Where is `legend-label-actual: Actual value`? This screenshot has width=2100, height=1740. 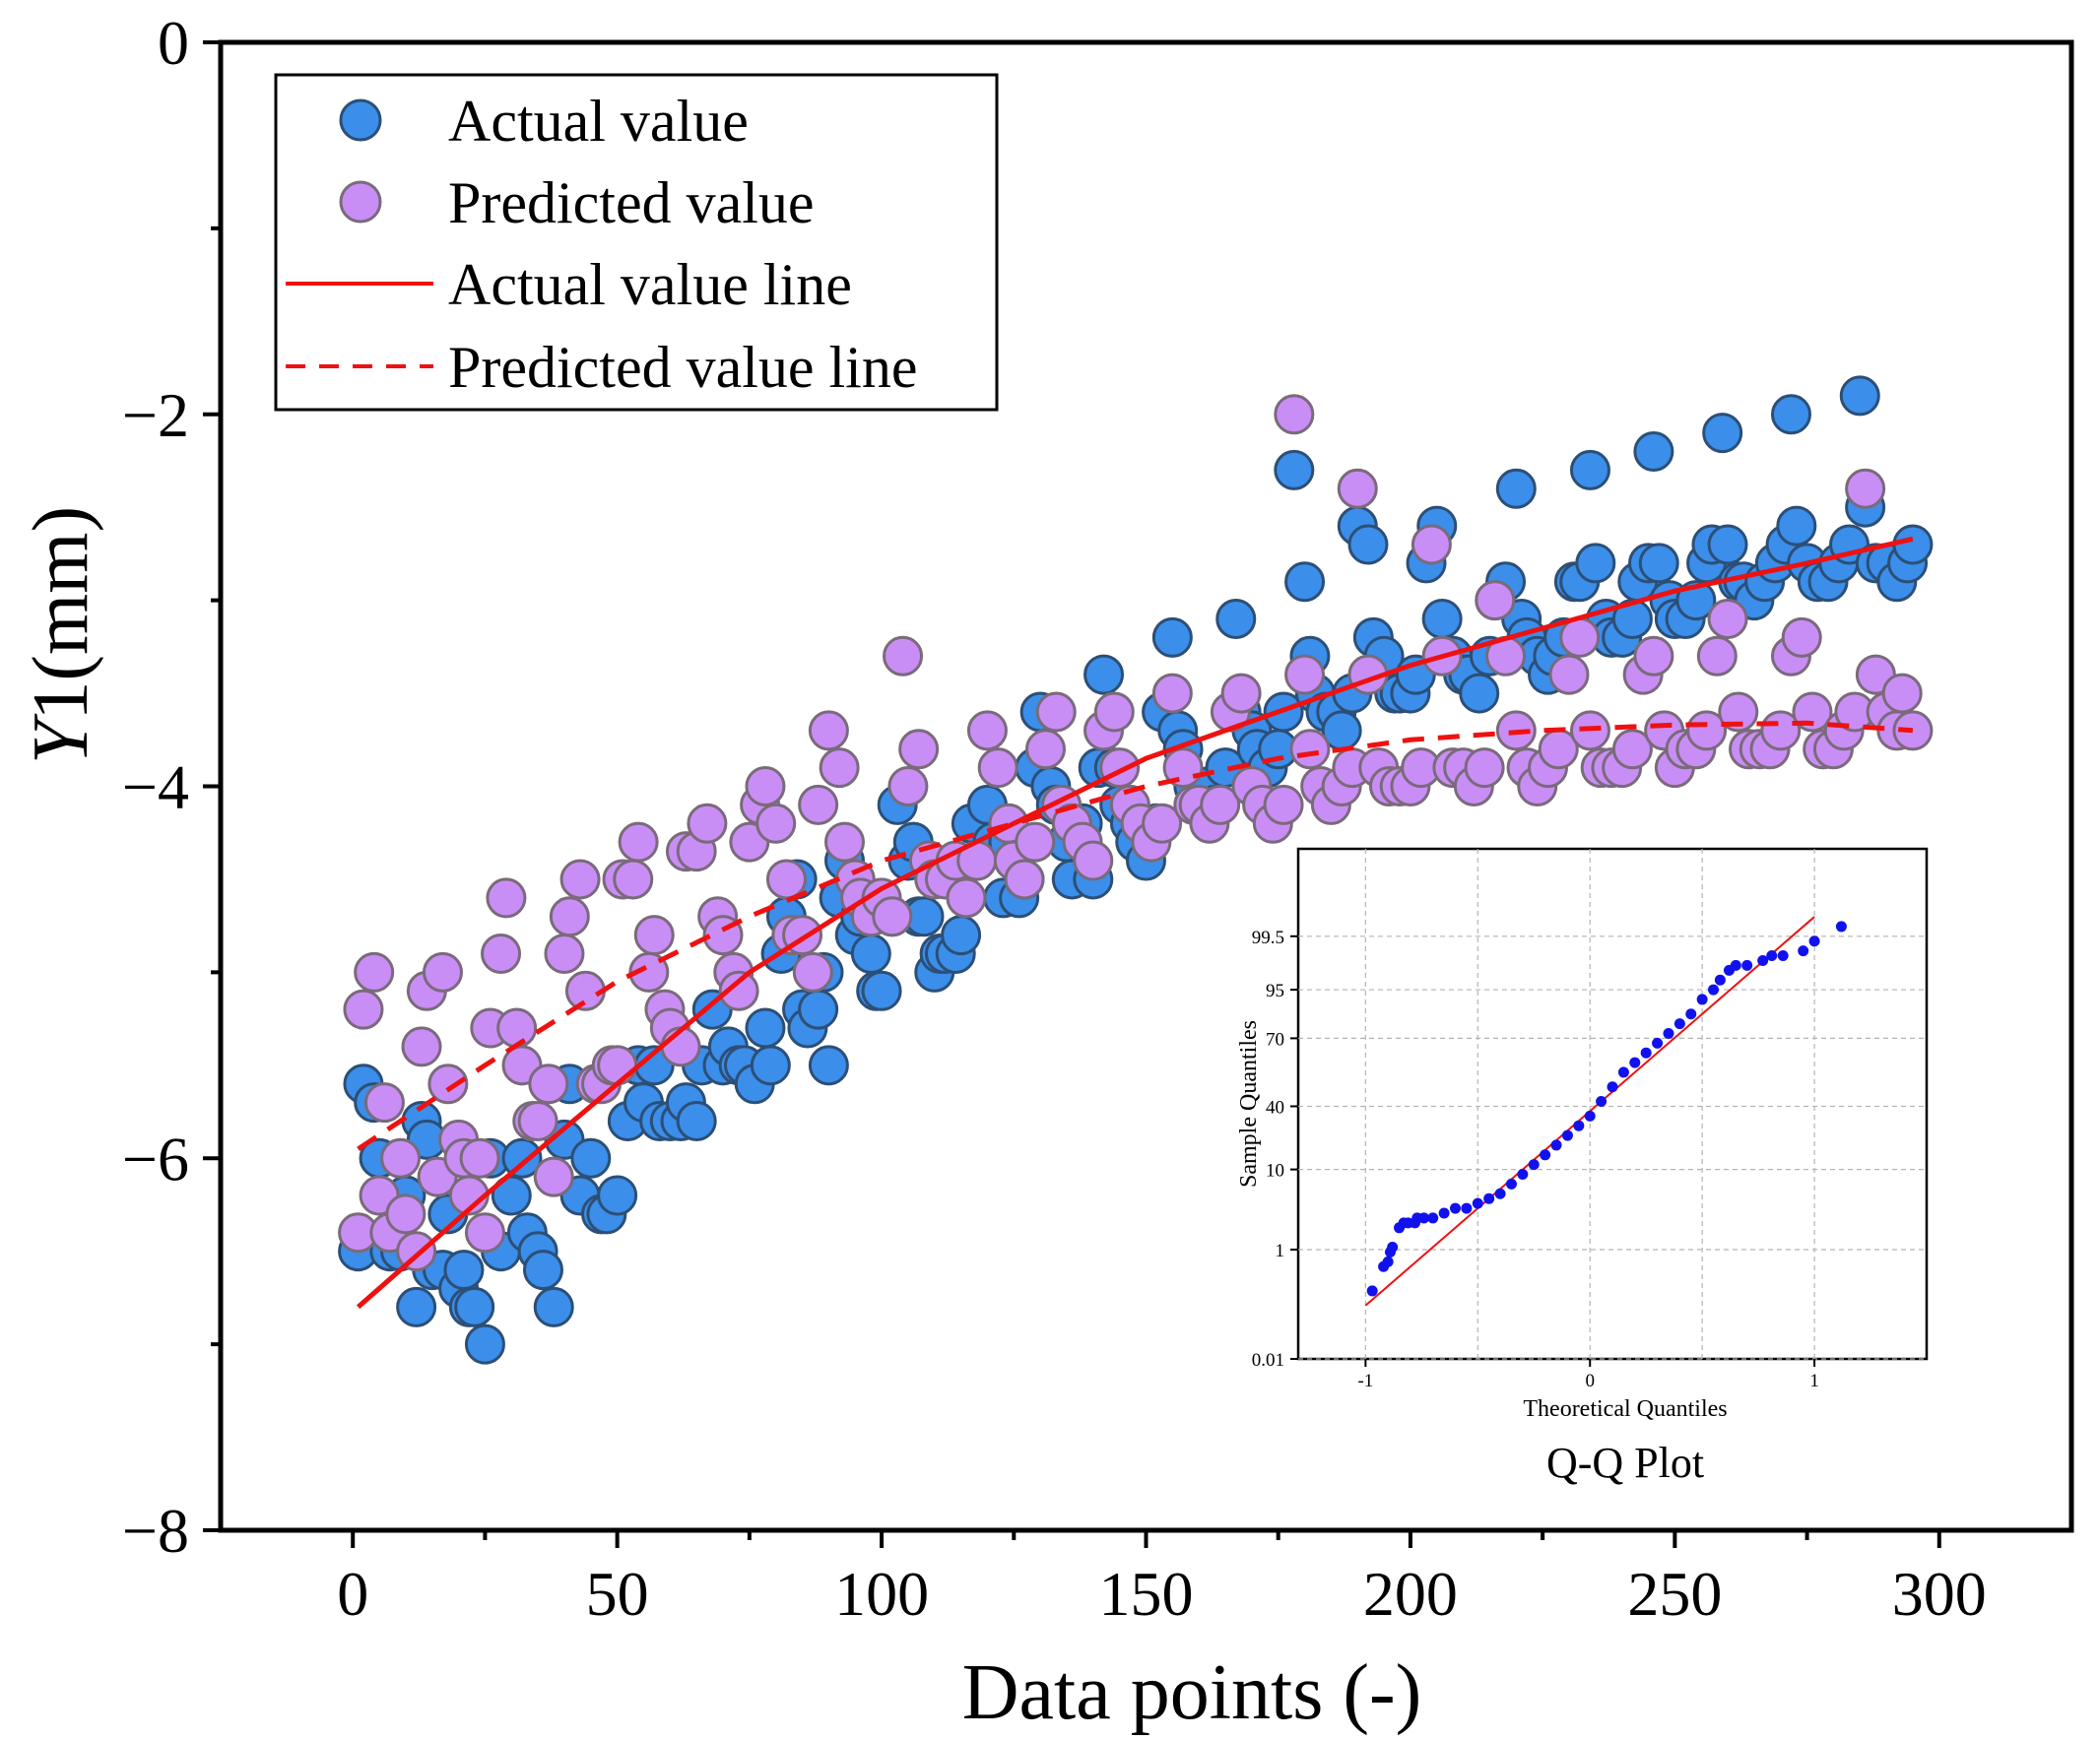
legend-label-actual: Actual value is located at coordinates (598, 121).